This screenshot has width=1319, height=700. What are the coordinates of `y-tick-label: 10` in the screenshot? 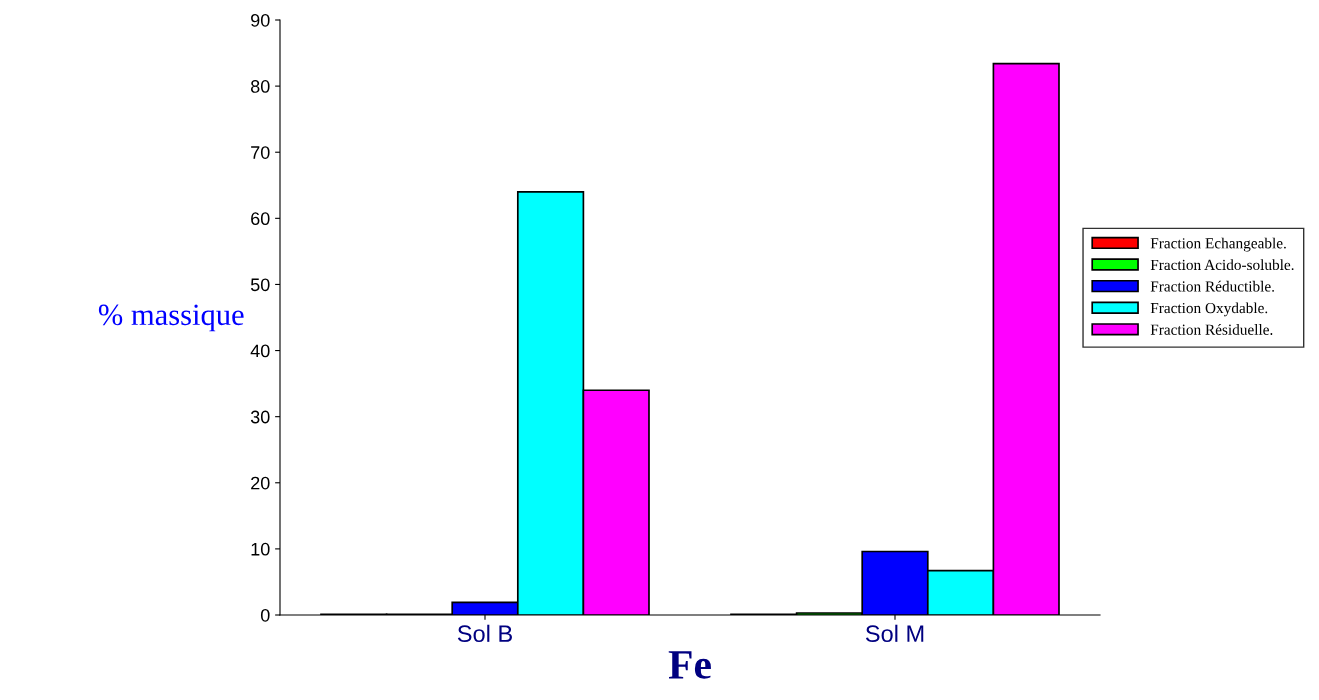 It's located at (260, 549).